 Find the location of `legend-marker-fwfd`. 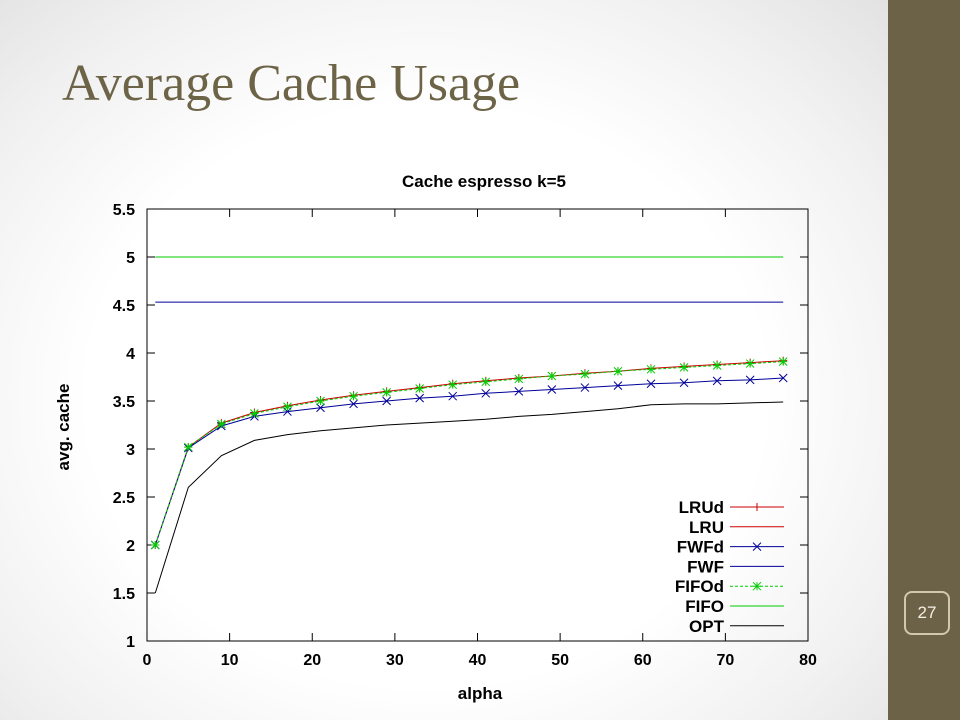

legend-marker-fwfd is located at coordinates (757, 546).